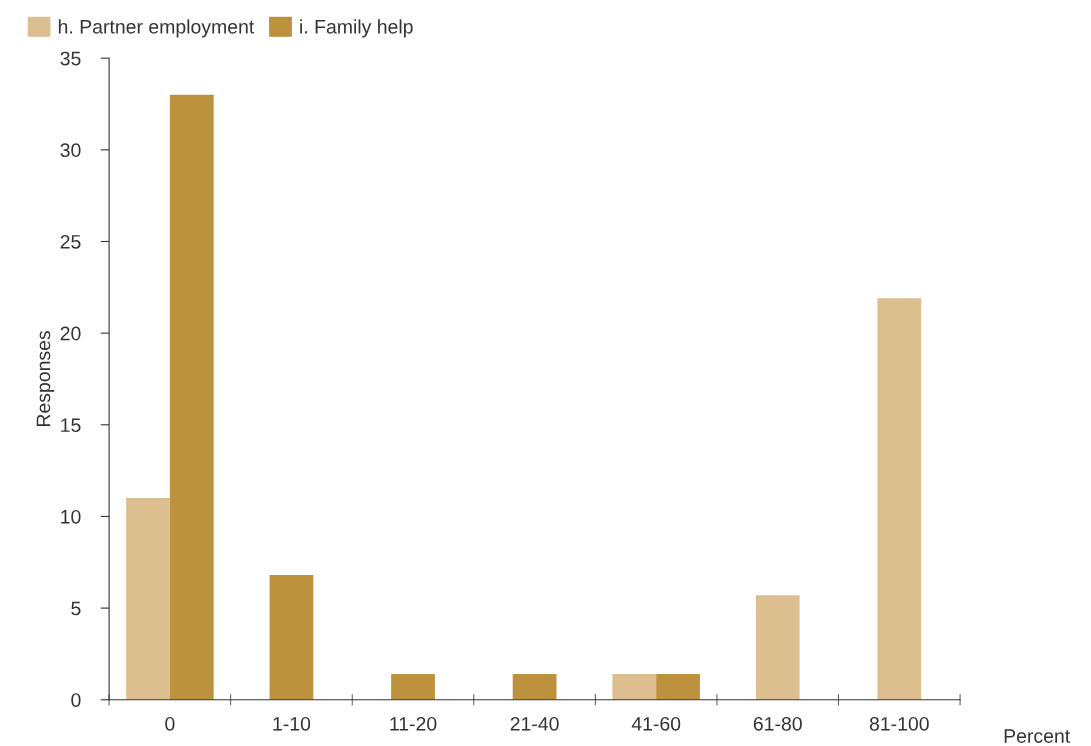  Describe the element at coordinates (413, 723) in the screenshot. I see `x-tick-label: 11-20` at that location.